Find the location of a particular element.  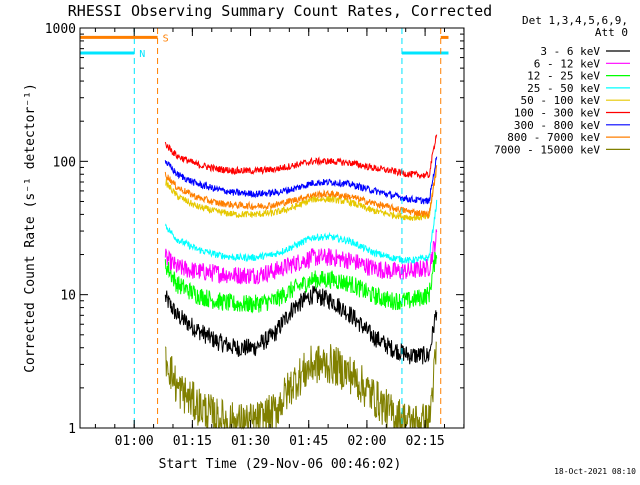

series-line-3-6-kev is located at coordinates (301, 325).